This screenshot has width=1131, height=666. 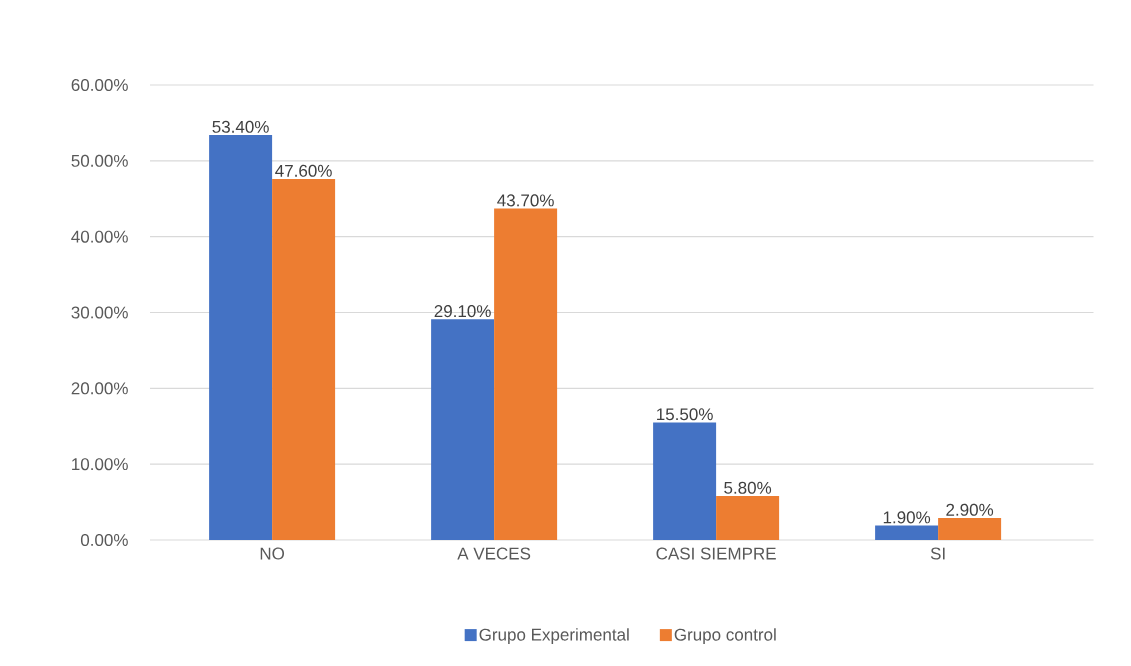 What do you see at coordinates (99, 388) in the screenshot?
I see `y-tick-label: 20.00%` at bounding box center [99, 388].